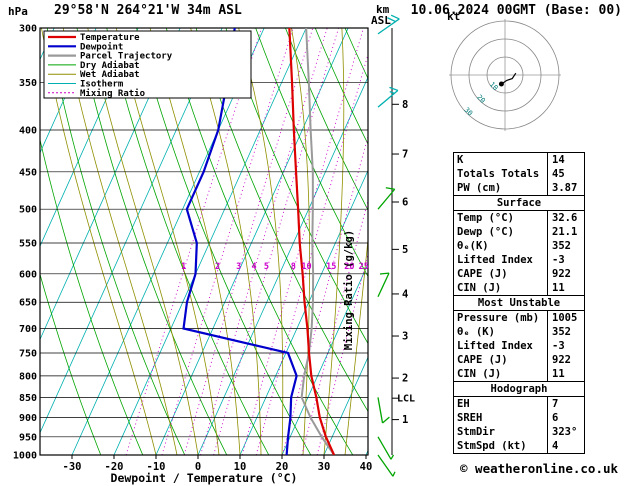  Describe the element at coordinates (25, 456) in the screenshot. I see `pressure-tick-label: 1000` at that location.